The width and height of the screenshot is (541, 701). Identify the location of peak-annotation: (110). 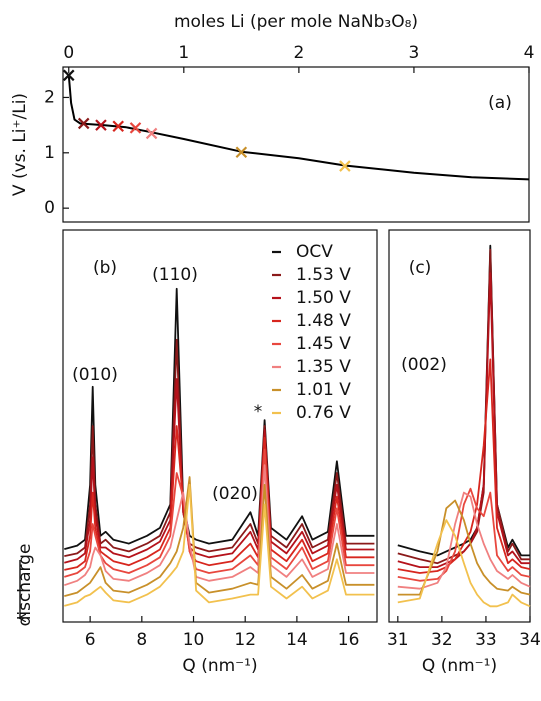
(175, 275).